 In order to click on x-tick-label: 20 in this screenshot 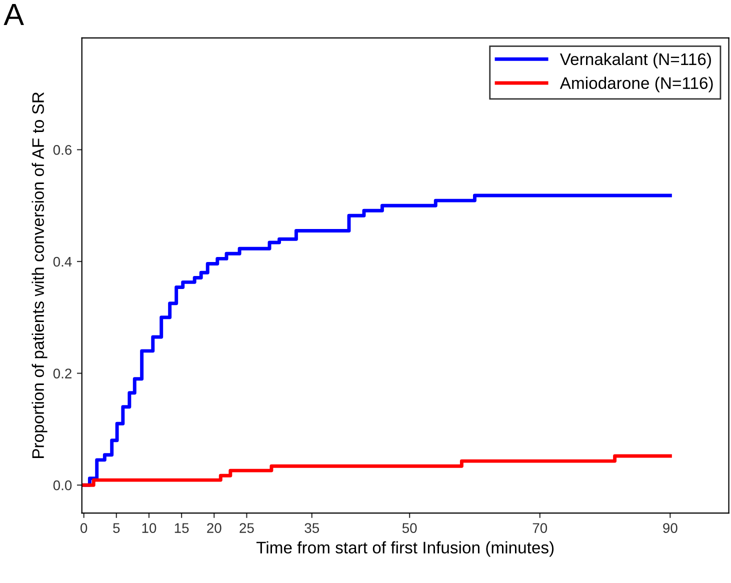, I will do `click(214, 528)`.